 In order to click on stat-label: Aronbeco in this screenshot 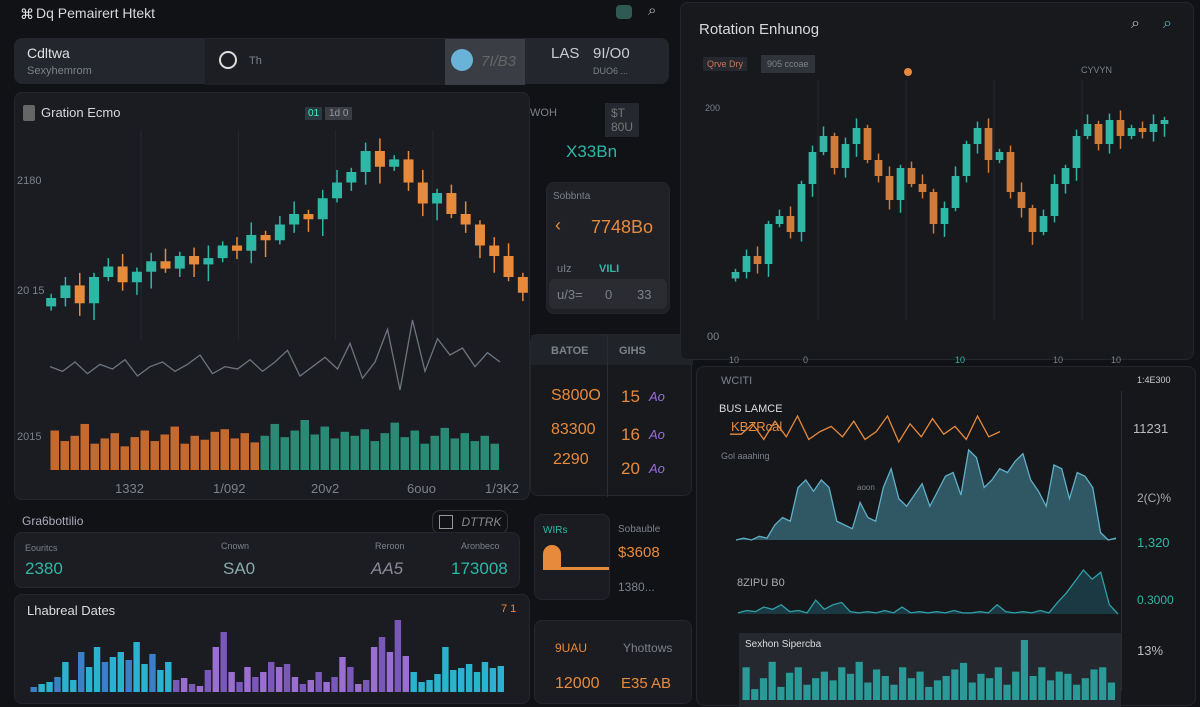, I will do `click(480, 546)`.